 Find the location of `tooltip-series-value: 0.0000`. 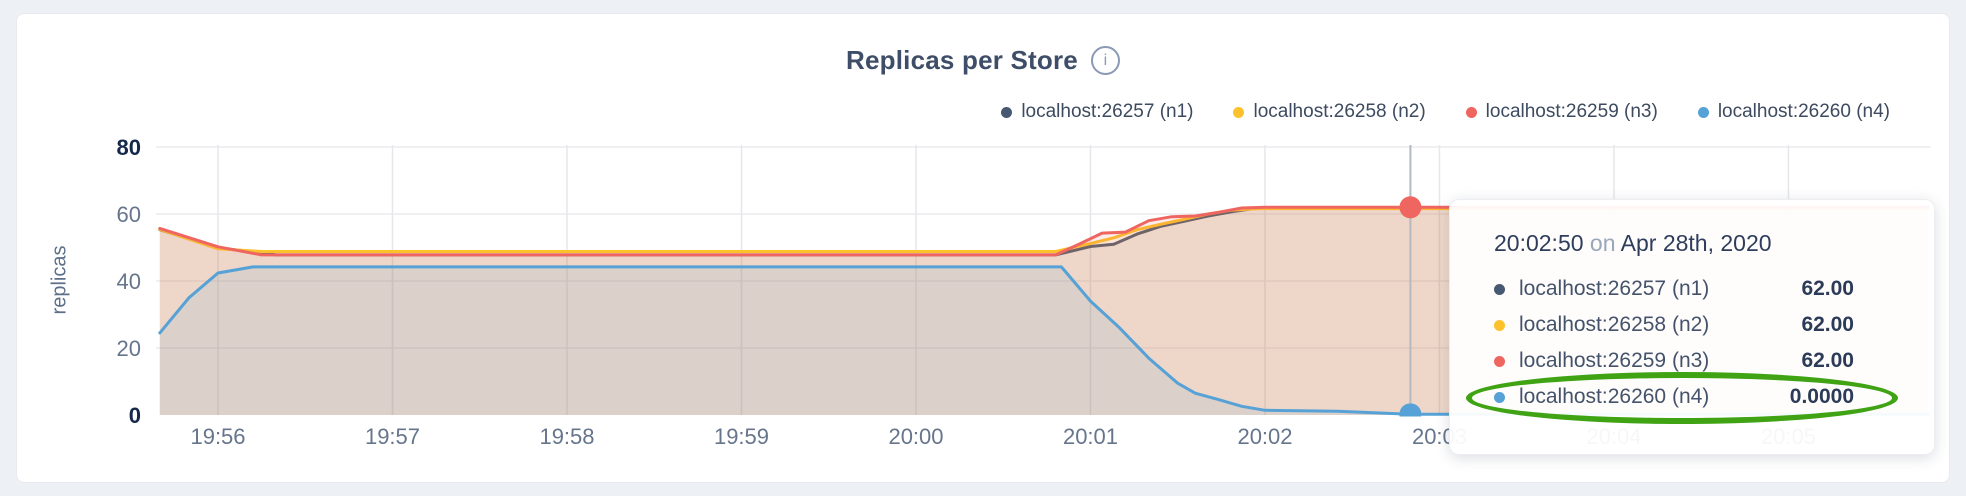

tooltip-series-value: 0.0000 is located at coordinates (1821, 396).